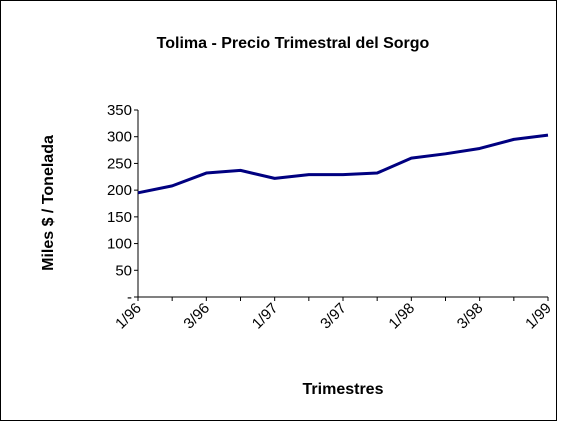 This screenshot has width=561, height=421. What do you see at coordinates (119, 217) in the screenshot?
I see `y-tick-label: 150` at bounding box center [119, 217].